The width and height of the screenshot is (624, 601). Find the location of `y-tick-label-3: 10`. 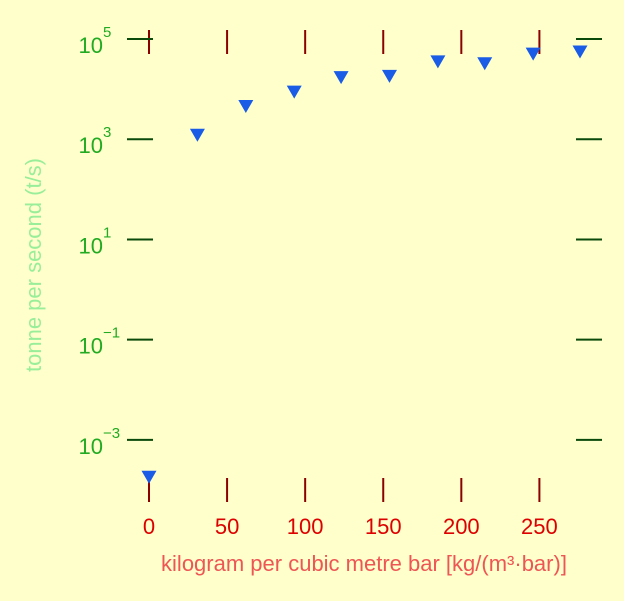

y-tick-label-3: 10 is located at coordinates (91, 346).